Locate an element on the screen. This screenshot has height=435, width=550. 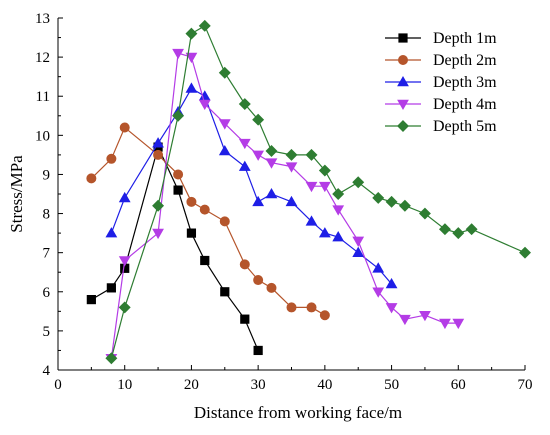
x-tick-label: 40 is located at coordinates (324, 385).